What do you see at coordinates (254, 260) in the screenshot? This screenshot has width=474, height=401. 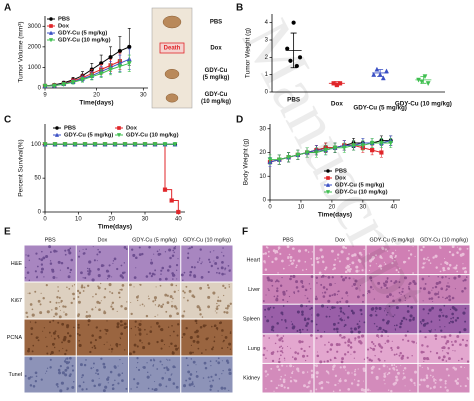 I see `row-label: Heart` at bounding box center [254, 260].